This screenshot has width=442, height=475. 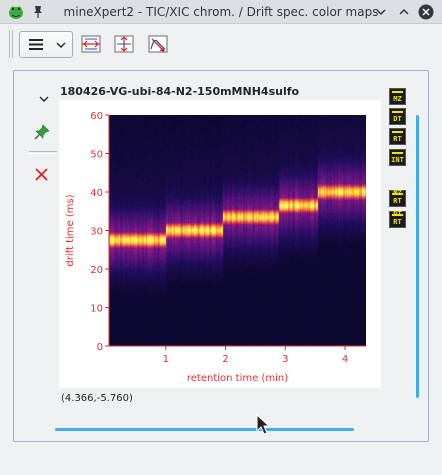 What do you see at coordinates (44, 99) in the screenshot?
I see `collapse-chevron-icon` at bounding box center [44, 99].